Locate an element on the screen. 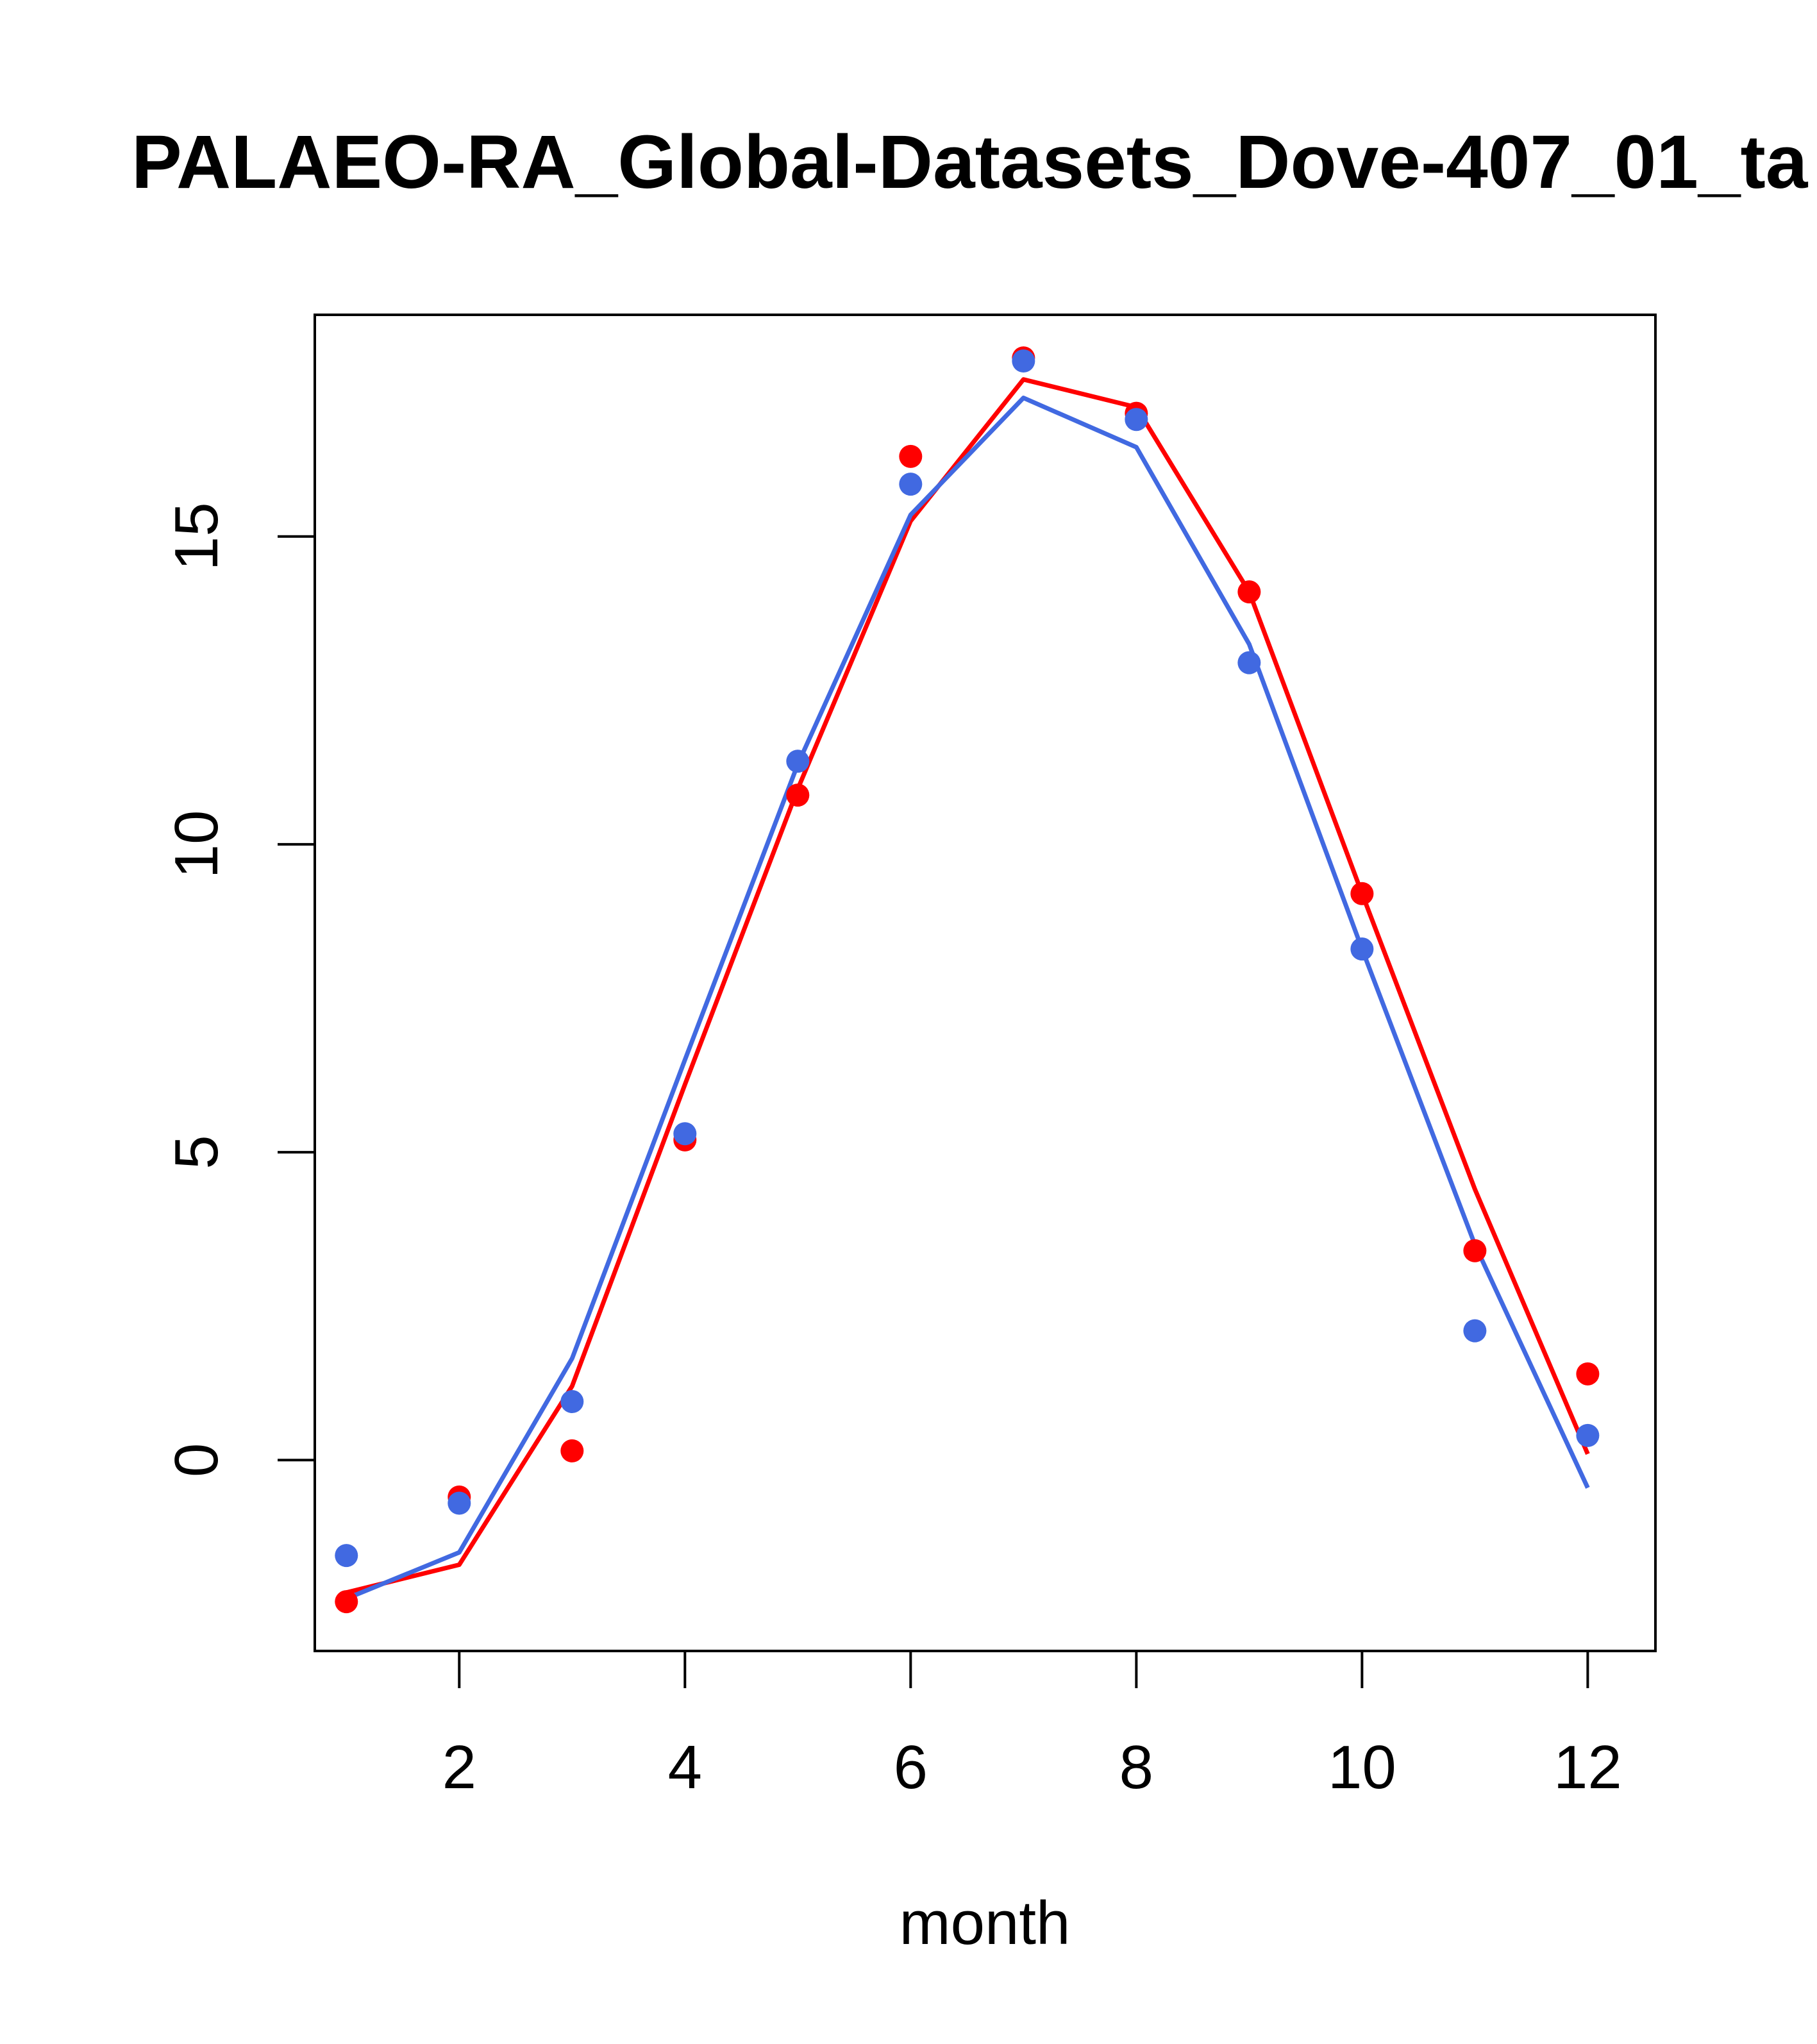 The image size is (1817, 2044). y-tick-label: 10 is located at coordinates (197, 844).